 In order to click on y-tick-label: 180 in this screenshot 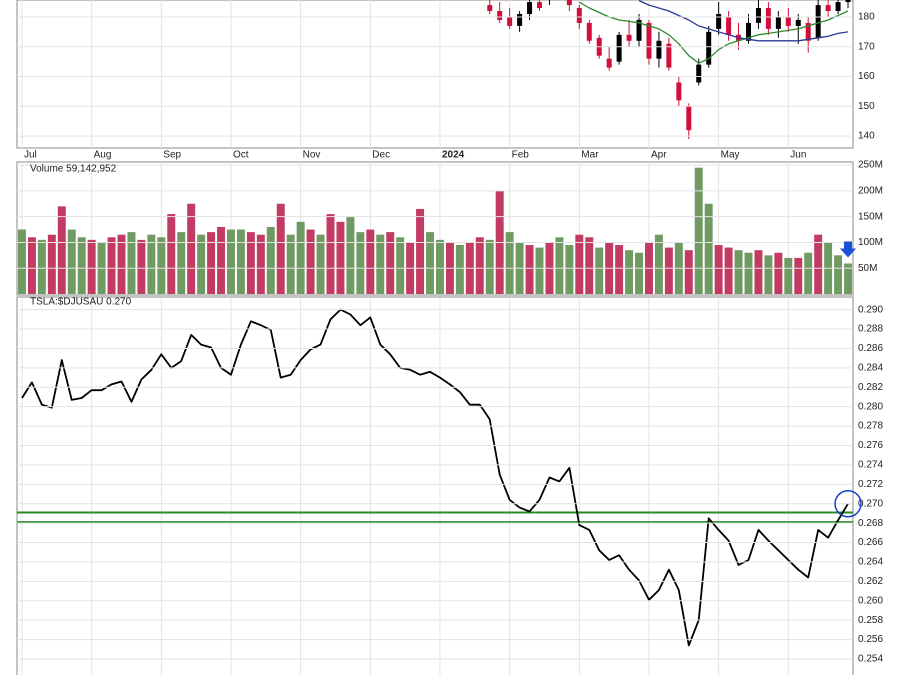, I will do `click(866, 17)`.